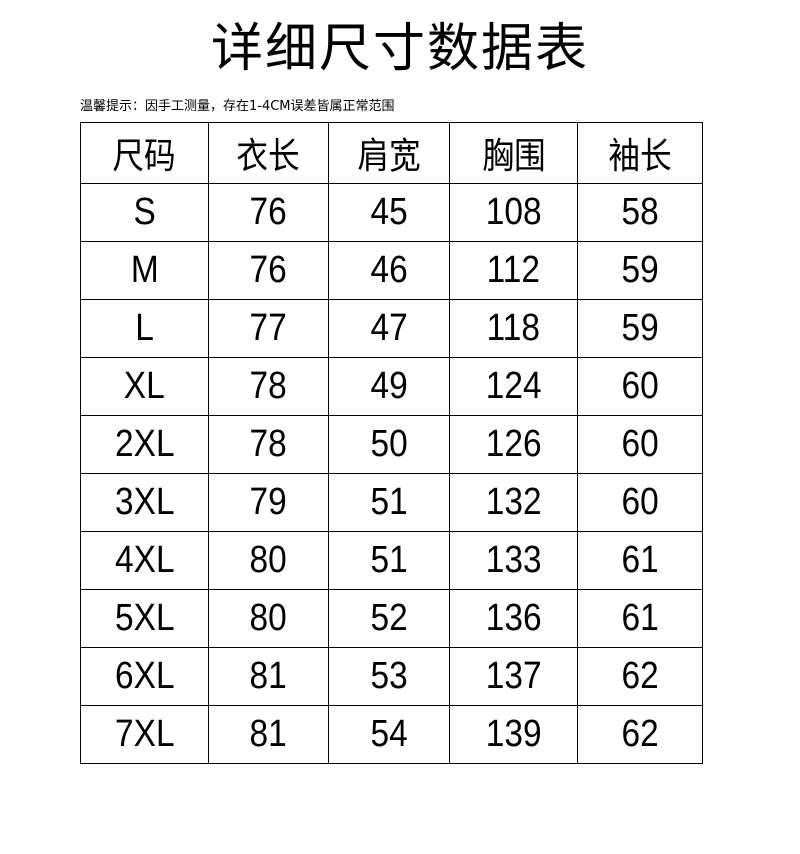 The height and width of the screenshot is (854, 800). I want to click on table-cell: 112, so click(513, 270).